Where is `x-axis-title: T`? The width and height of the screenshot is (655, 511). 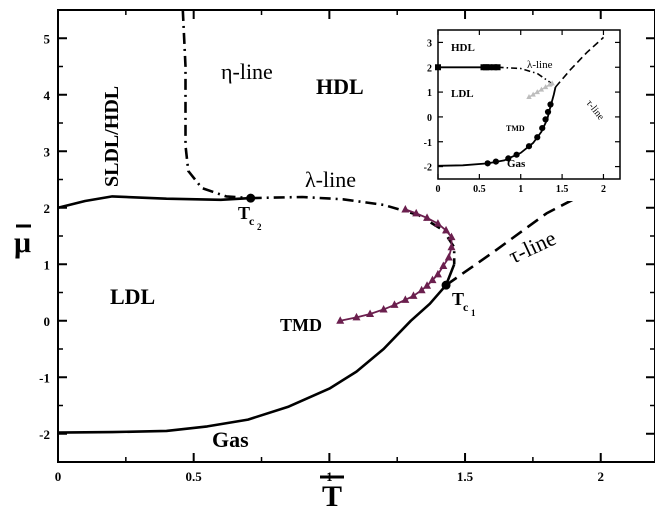 x-axis-title: T is located at coordinates (332, 495).